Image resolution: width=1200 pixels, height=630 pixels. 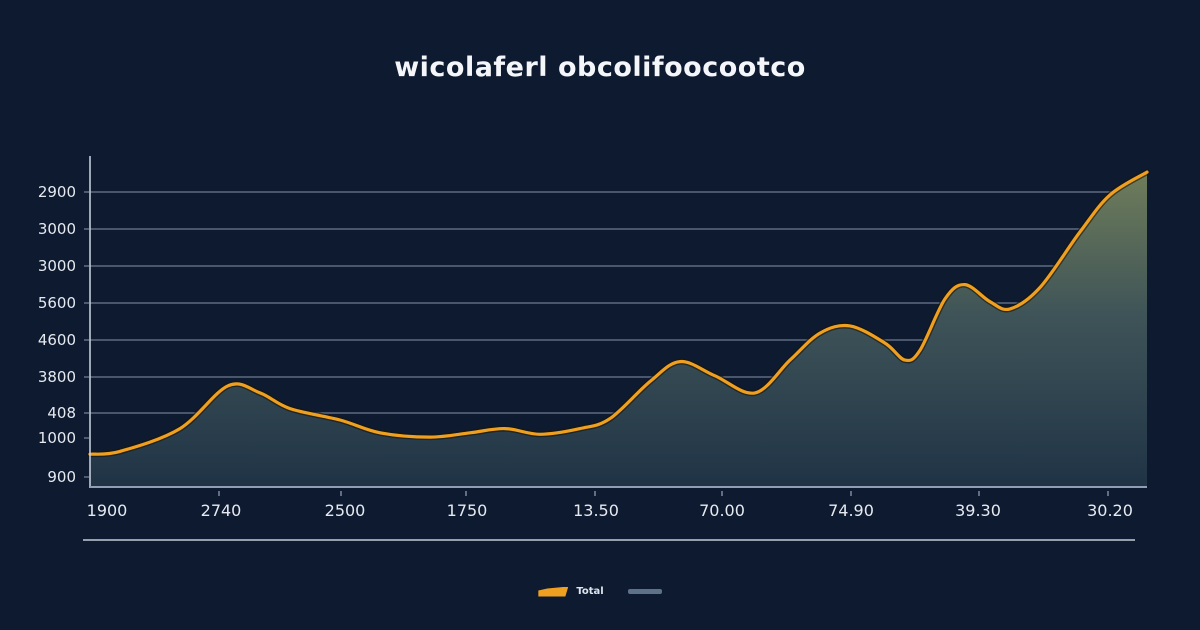 What do you see at coordinates (345, 510) in the screenshot?
I see `x-tick-label: 2500` at bounding box center [345, 510].